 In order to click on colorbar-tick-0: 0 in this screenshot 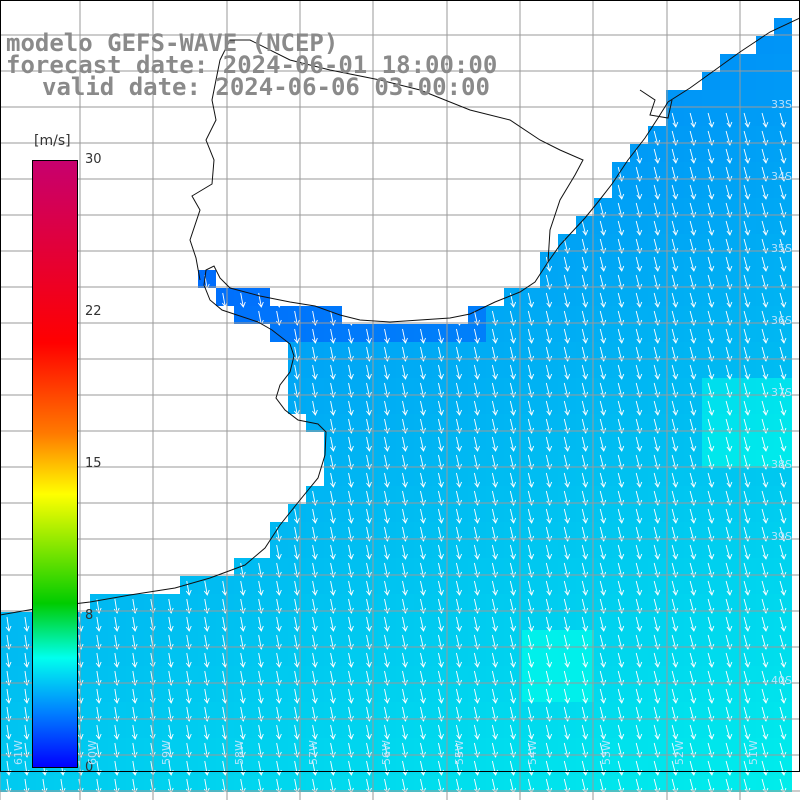, I will do `click(89, 767)`.